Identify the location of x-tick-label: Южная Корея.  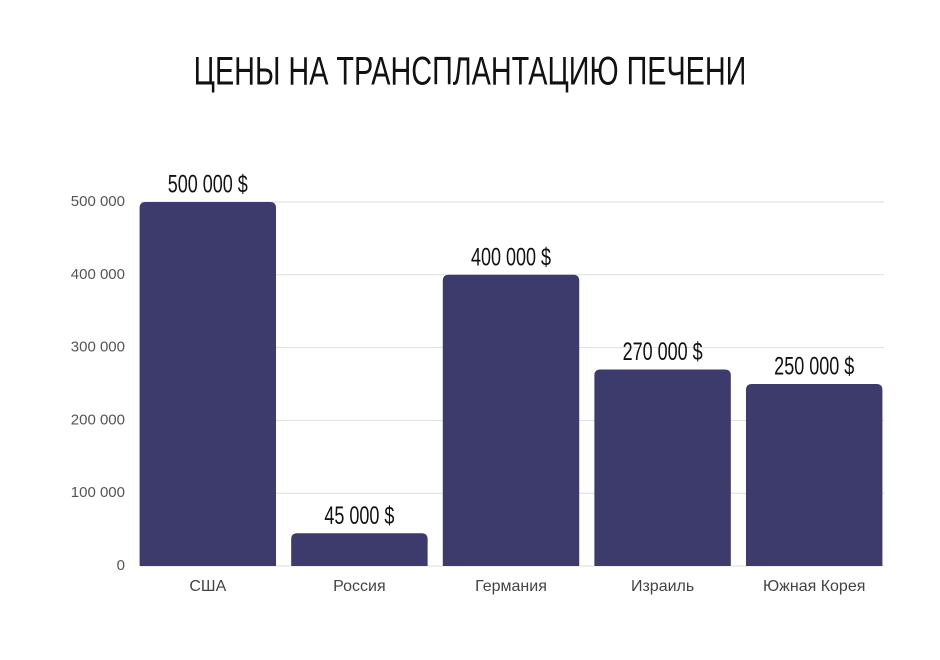
(814, 586).